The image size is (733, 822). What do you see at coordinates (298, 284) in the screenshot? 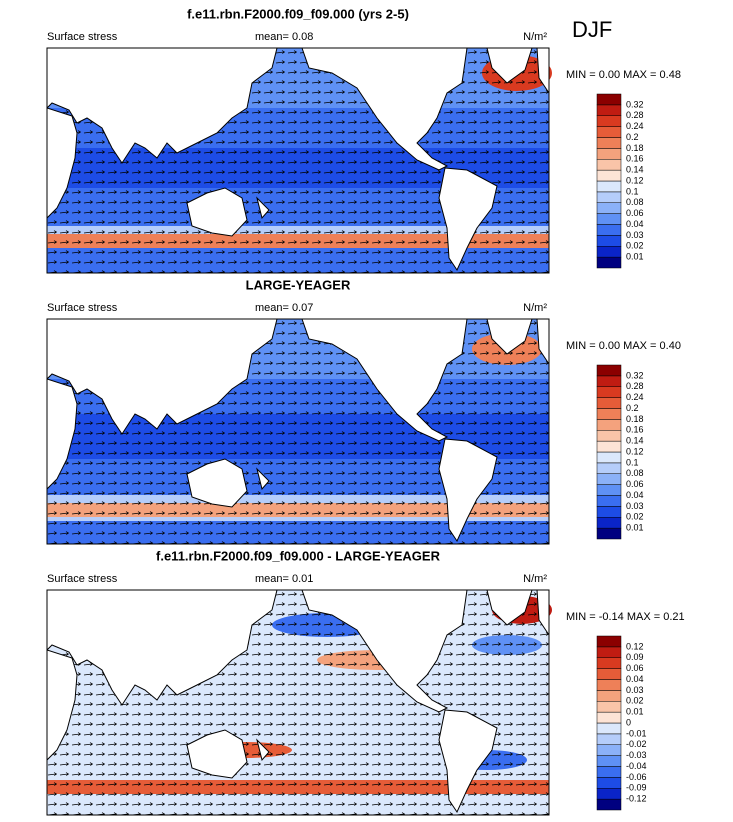
I see `panel-title: LARGE-YEAGER` at bounding box center [298, 284].